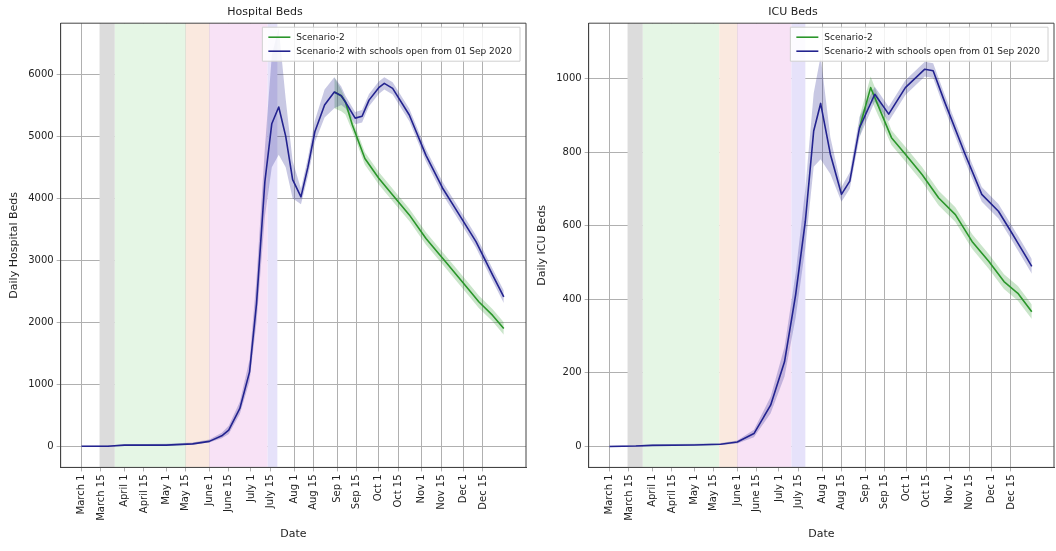  What do you see at coordinates (41, 73) in the screenshot?
I see `y-tick-label: 6000` at bounding box center [41, 73].